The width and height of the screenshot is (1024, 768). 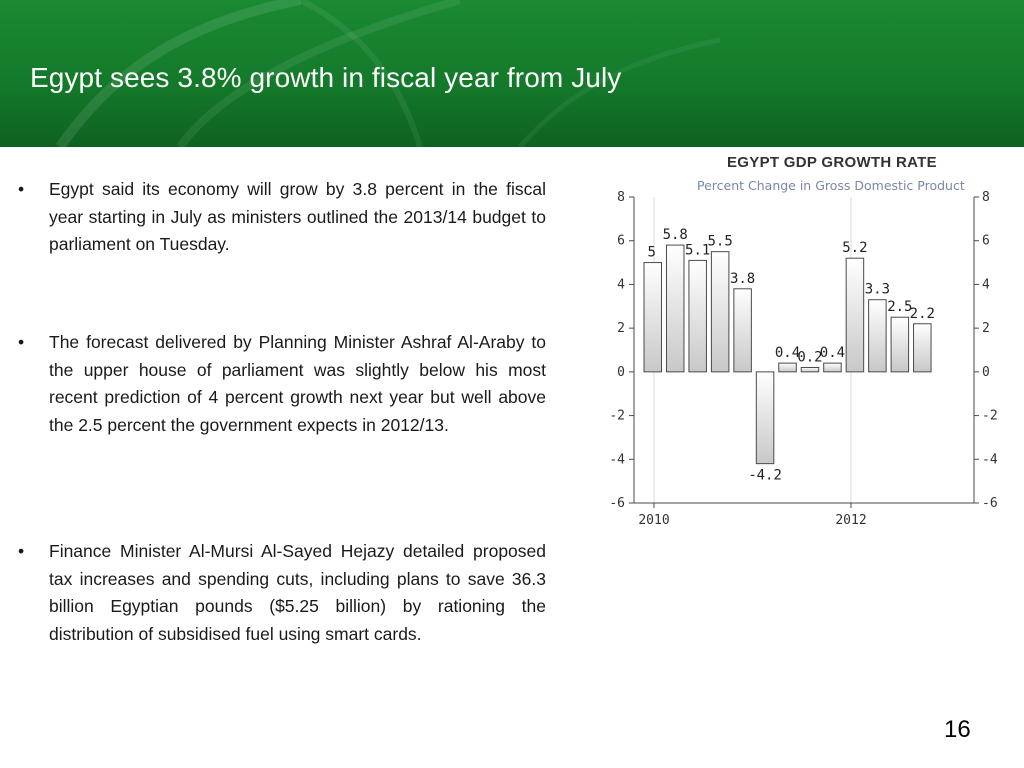 What do you see at coordinates (697, 250) in the screenshot?
I see `bar-value-label: 5.1` at bounding box center [697, 250].